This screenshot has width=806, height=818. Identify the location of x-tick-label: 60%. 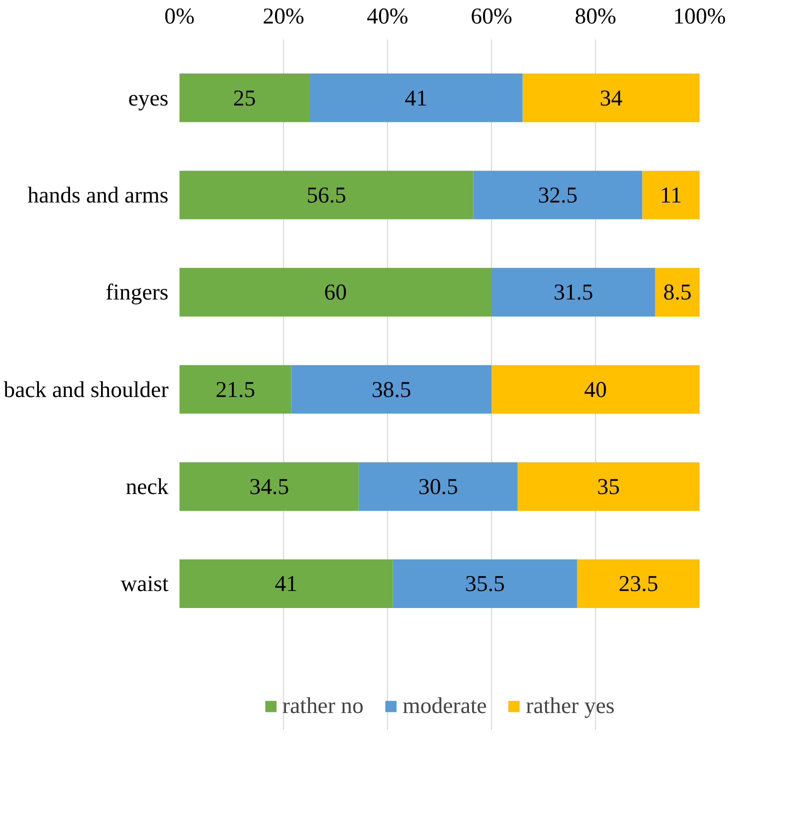
(491, 16).